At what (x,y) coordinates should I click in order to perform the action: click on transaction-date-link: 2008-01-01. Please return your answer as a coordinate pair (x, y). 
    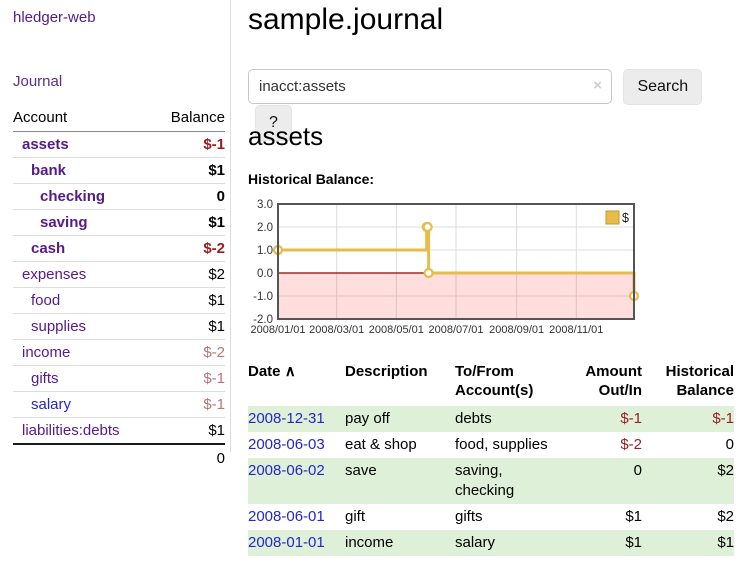
    Looking at the image, I should click on (286, 542).